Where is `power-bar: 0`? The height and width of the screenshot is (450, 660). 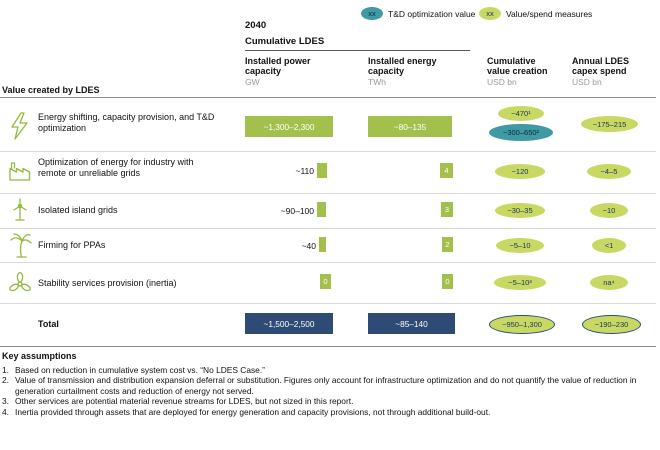 power-bar: 0 is located at coordinates (325, 281).